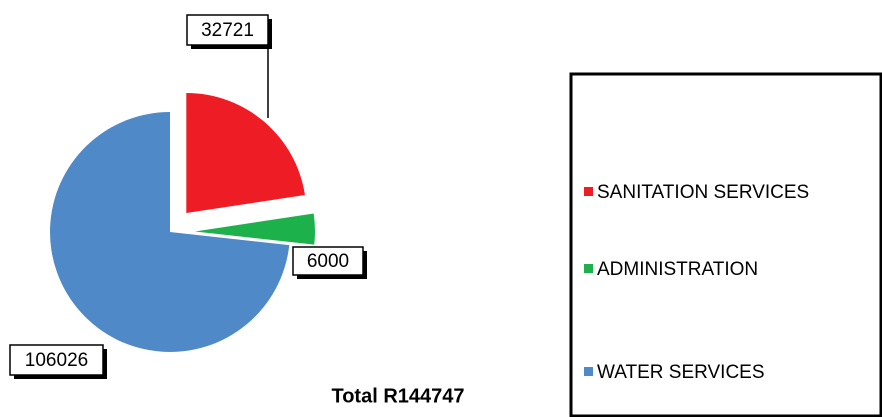  I want to click on data-label: 32721, so click(227, 30).